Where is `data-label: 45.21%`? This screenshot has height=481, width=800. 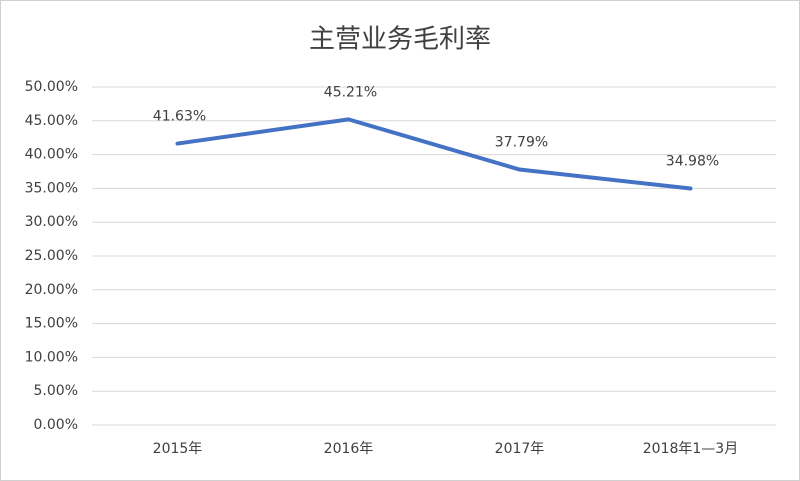
data-label: 45.21% is located at coordinates (350, 92).